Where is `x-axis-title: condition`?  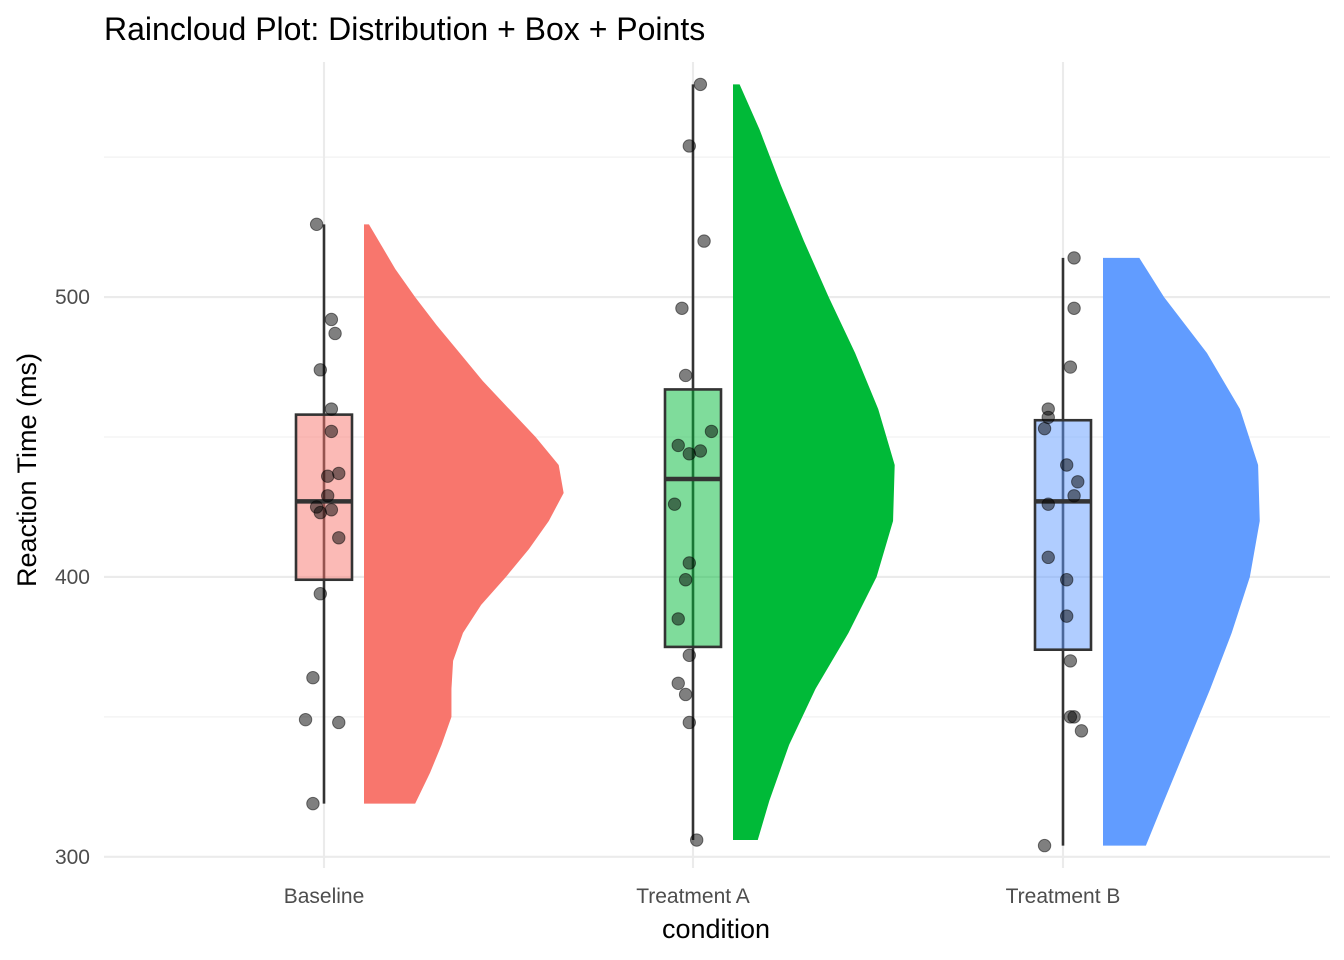 x-axis-title: condition is located at coordinates (716, 929).